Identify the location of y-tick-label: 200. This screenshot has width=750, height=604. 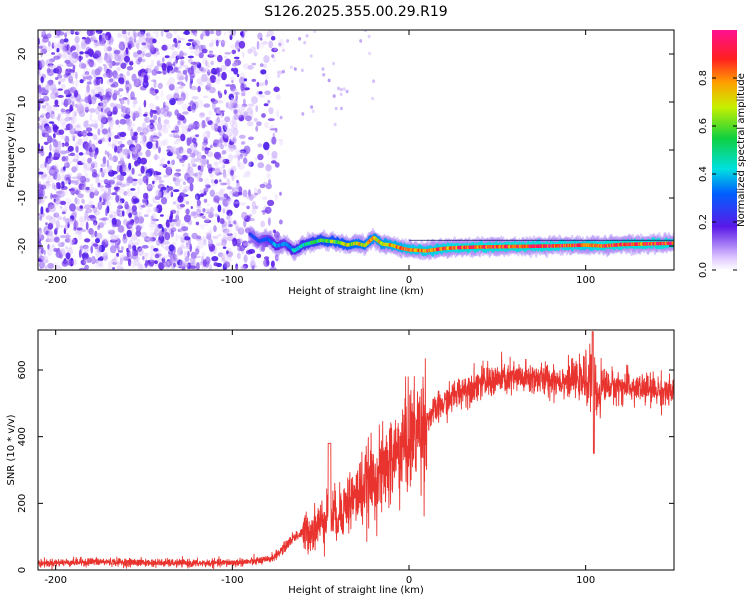
(22, 503).